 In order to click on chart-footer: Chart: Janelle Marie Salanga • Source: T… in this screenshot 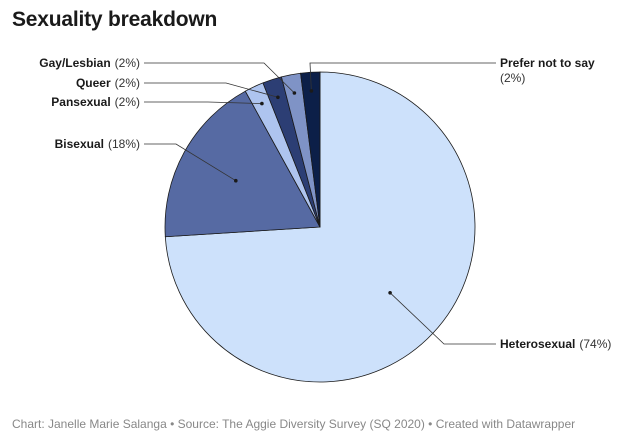, I will do `click(294, 424)`.